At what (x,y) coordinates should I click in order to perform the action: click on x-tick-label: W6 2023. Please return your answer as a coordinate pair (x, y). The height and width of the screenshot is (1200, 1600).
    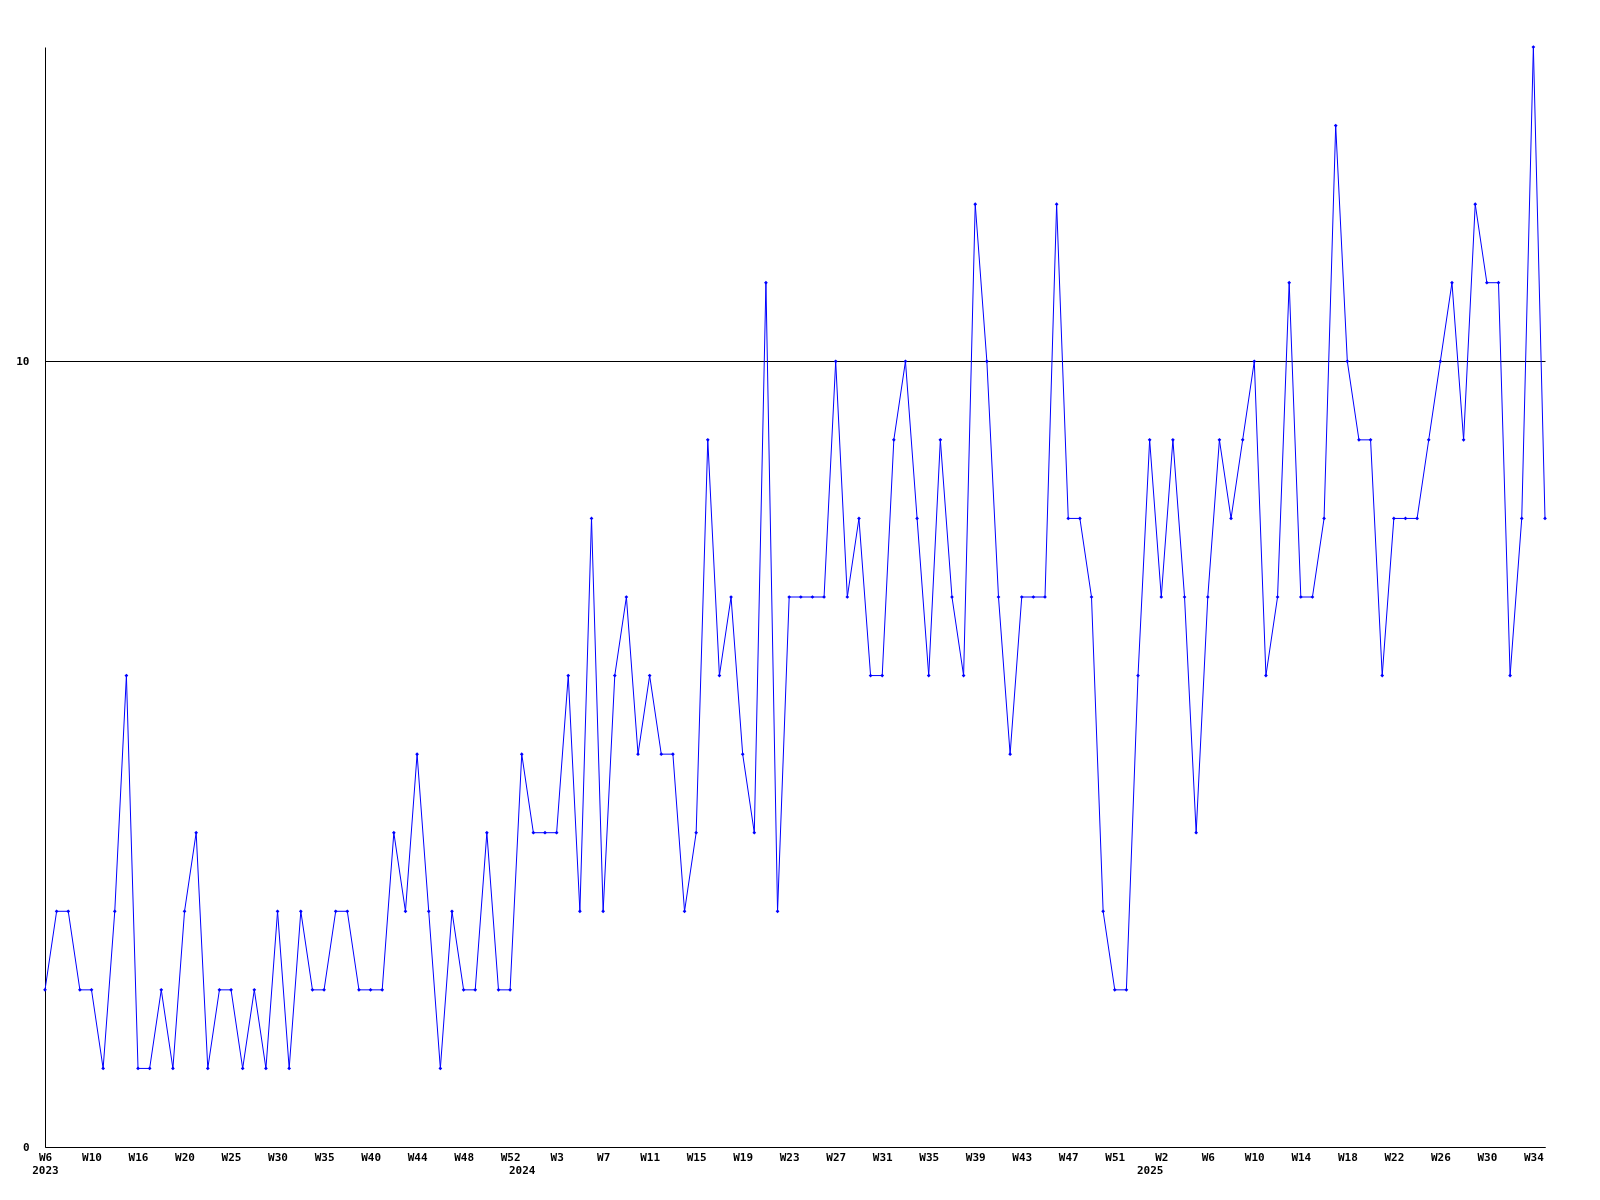
    Looking at the image, I should click on (45, 1163).